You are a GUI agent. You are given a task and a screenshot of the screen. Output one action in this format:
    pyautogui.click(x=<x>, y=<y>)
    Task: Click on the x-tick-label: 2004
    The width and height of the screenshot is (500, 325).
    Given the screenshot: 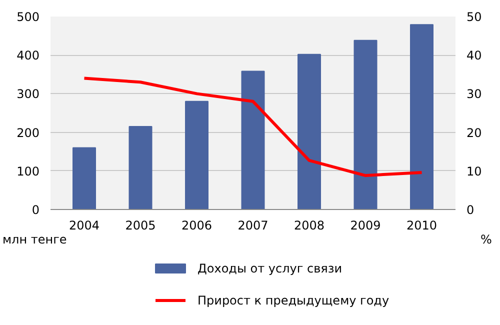 What is the action you would take?
    pyautogui.click(x=84, y=225)
    